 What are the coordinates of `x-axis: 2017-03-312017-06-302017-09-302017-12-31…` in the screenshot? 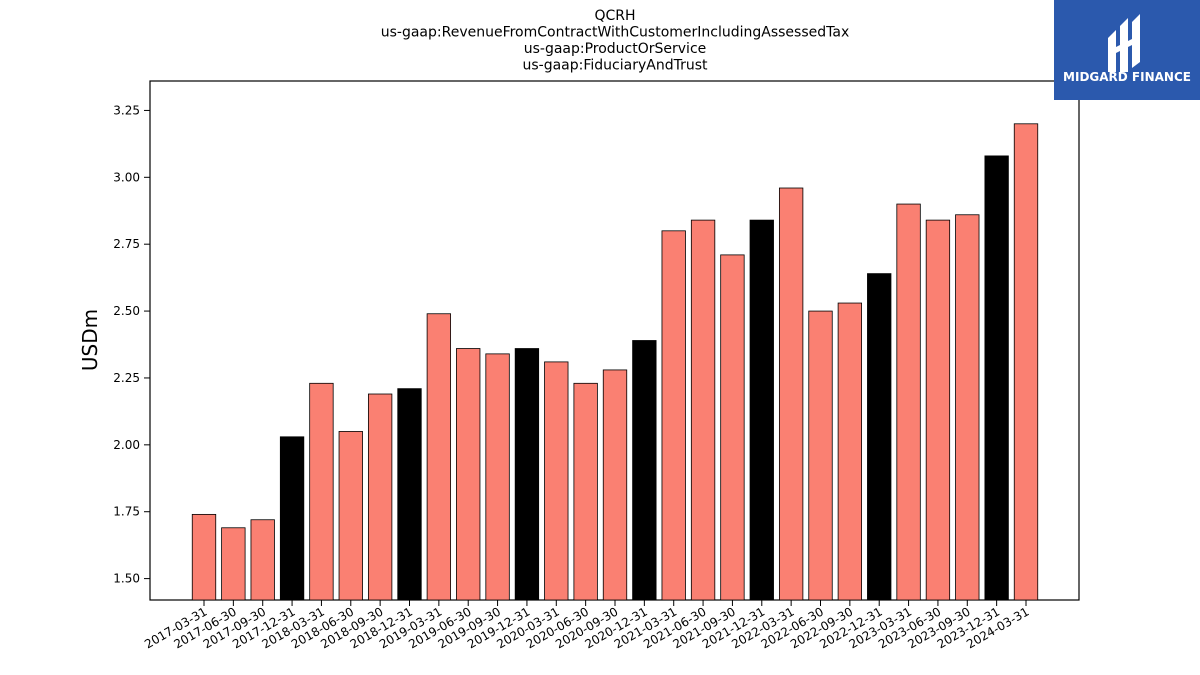 It's located at (587, 625).